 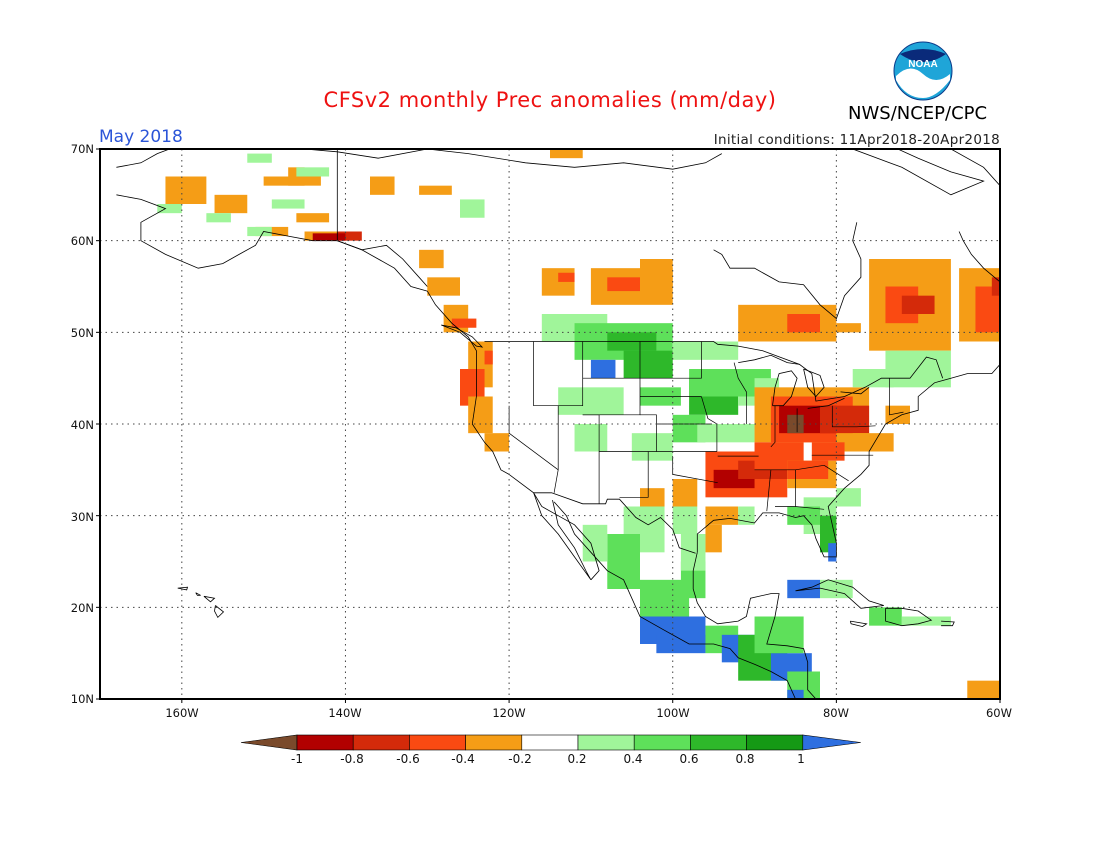 I want to click on lat-label-50n: 50N, so click(x=82, y=333).